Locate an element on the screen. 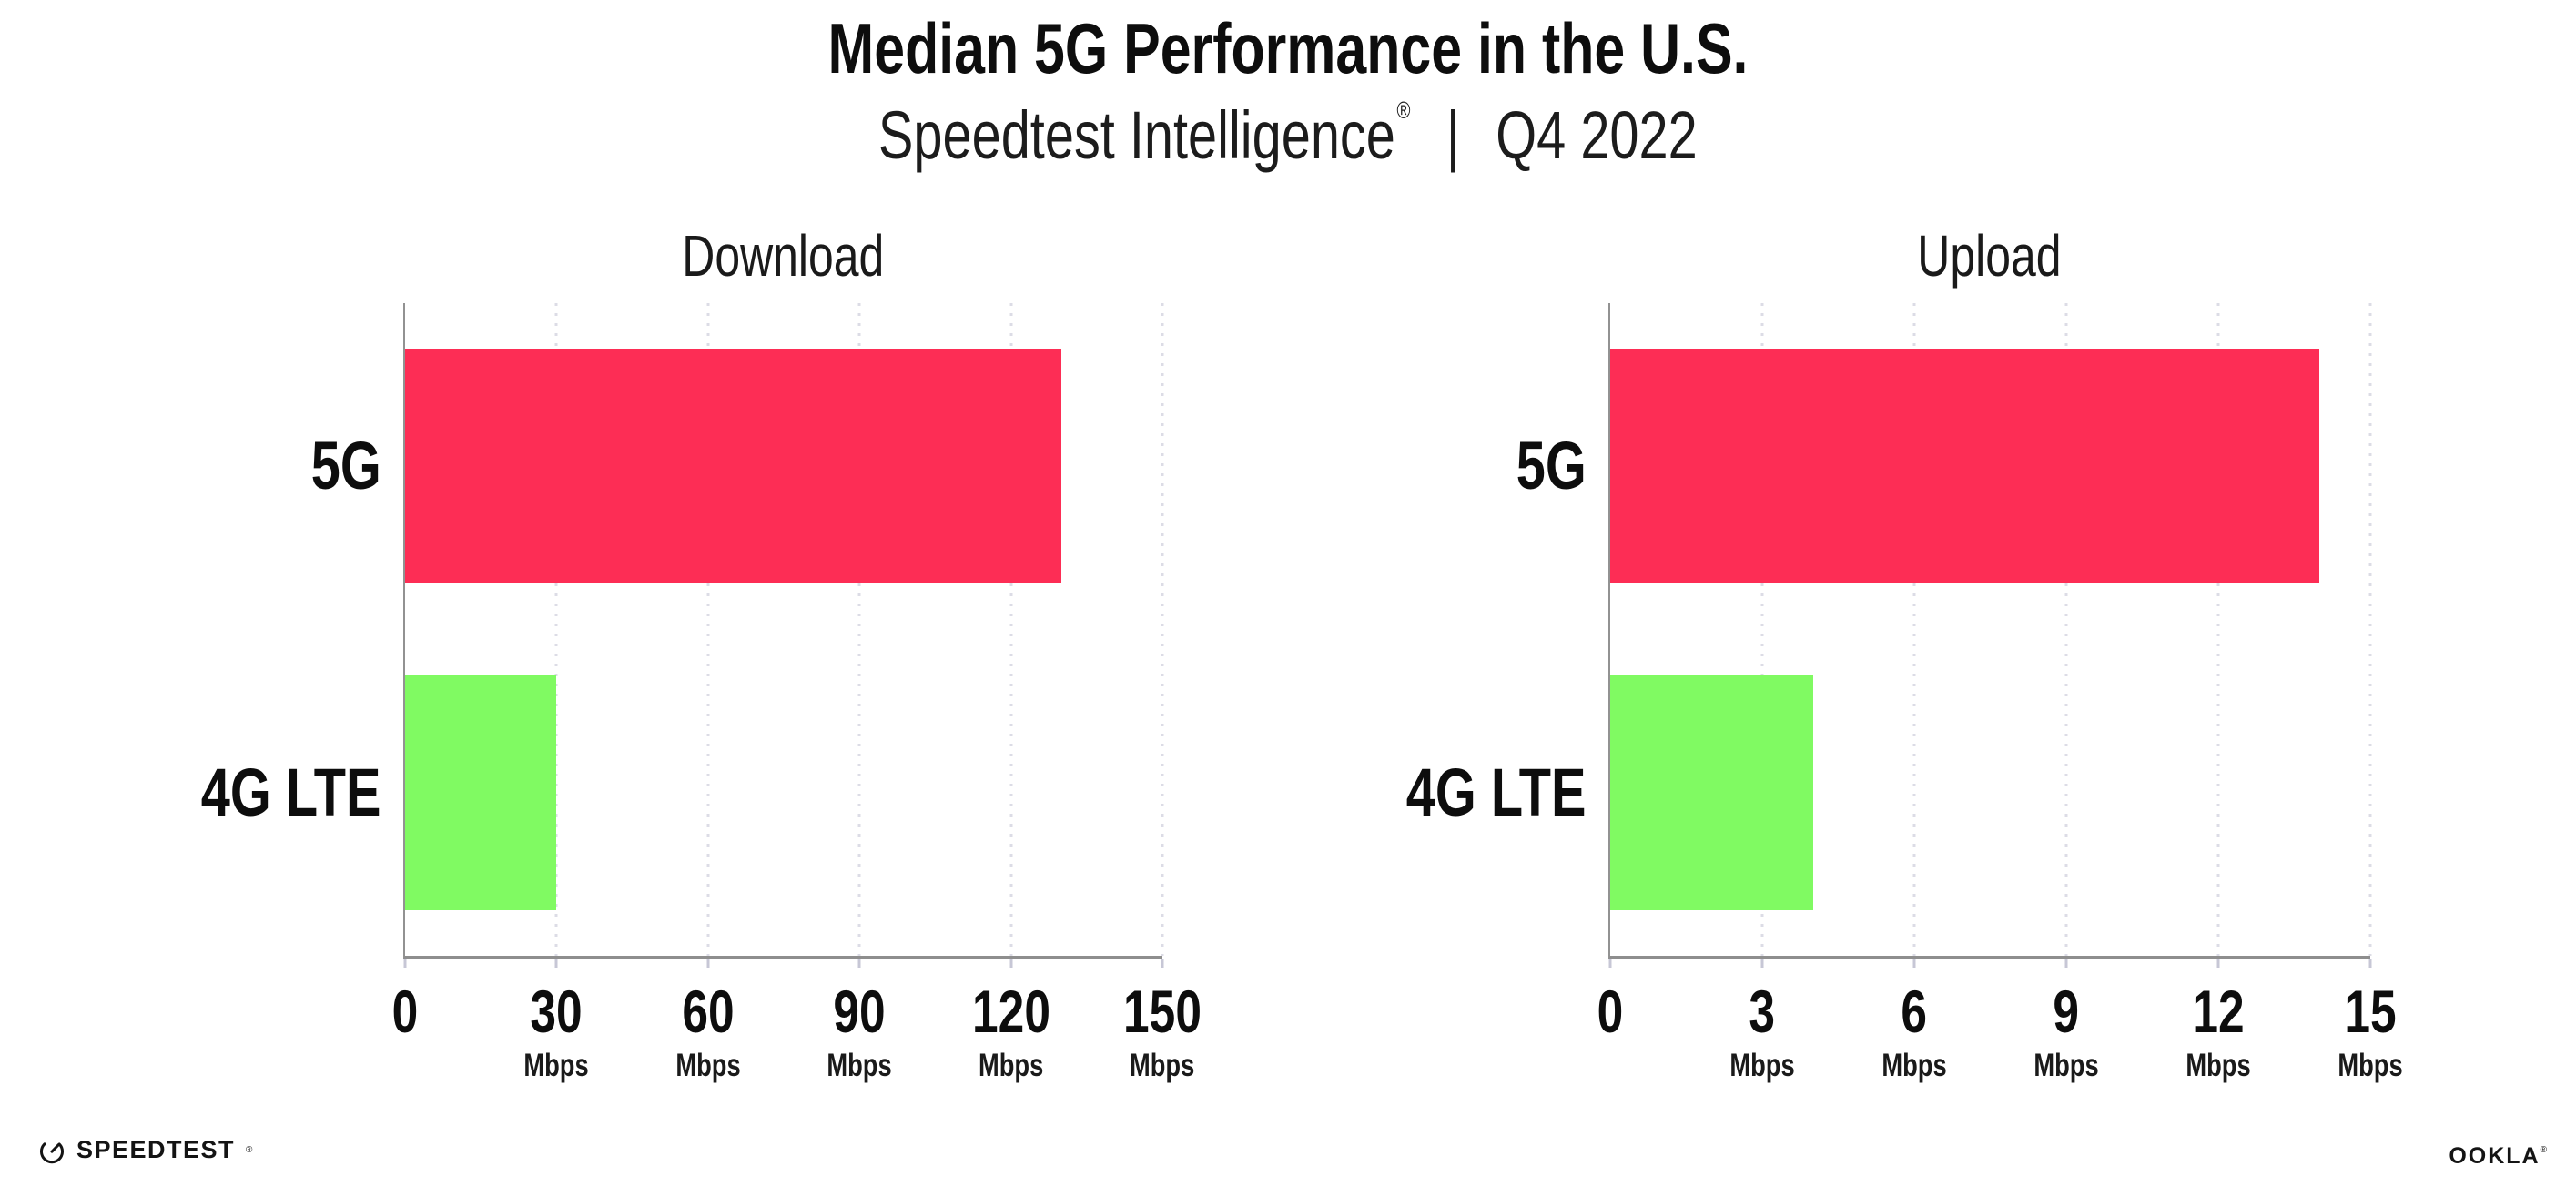 The image size is (2576, 1197). speedtest-logo-text: SPEEDTEST is located at coordinates (156, 1150).